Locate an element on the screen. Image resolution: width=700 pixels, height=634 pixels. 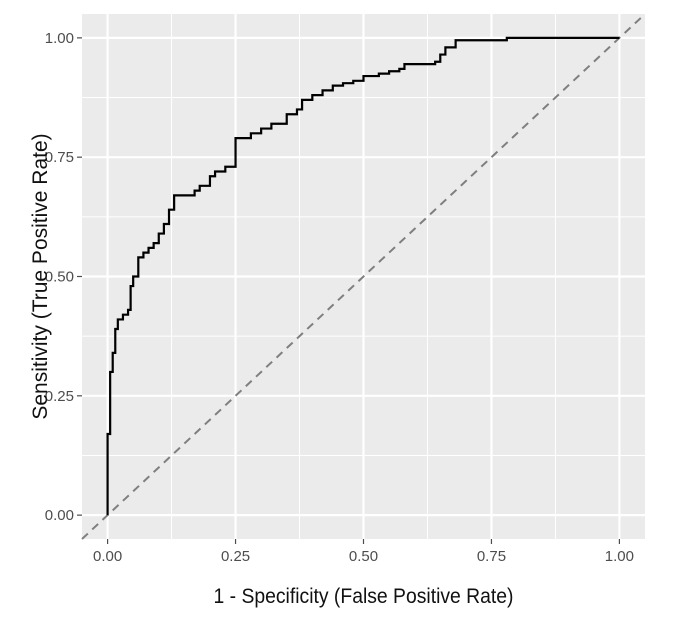
y-tick-label: 1.00 is located at coordinates (59, 38).